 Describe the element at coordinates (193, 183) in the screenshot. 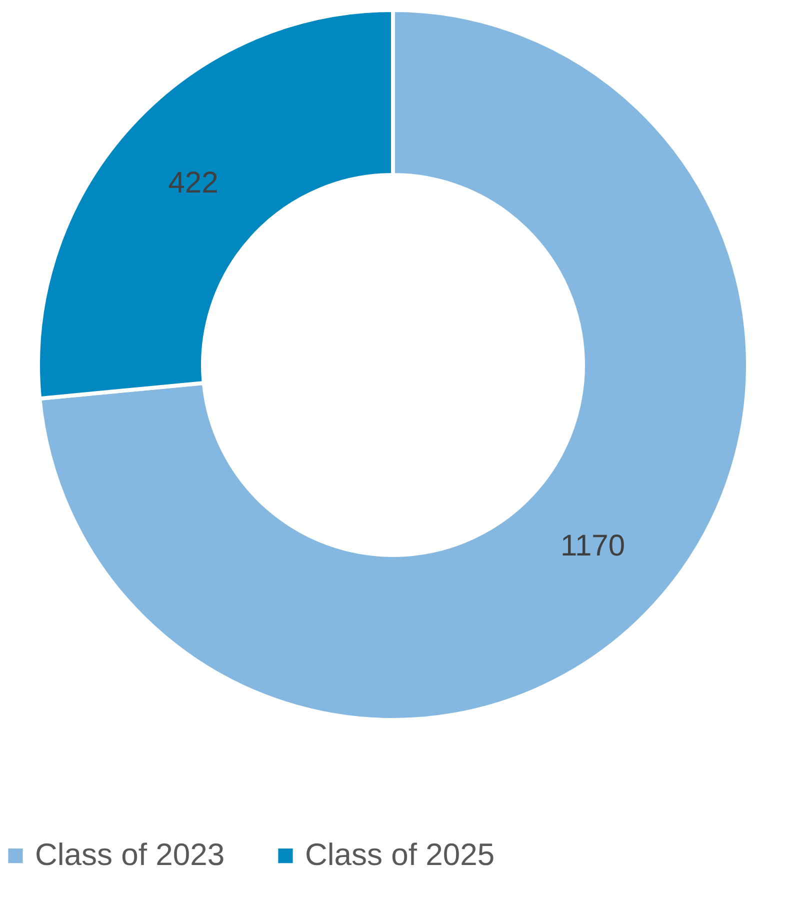

I see `data-label: 422` at that location.